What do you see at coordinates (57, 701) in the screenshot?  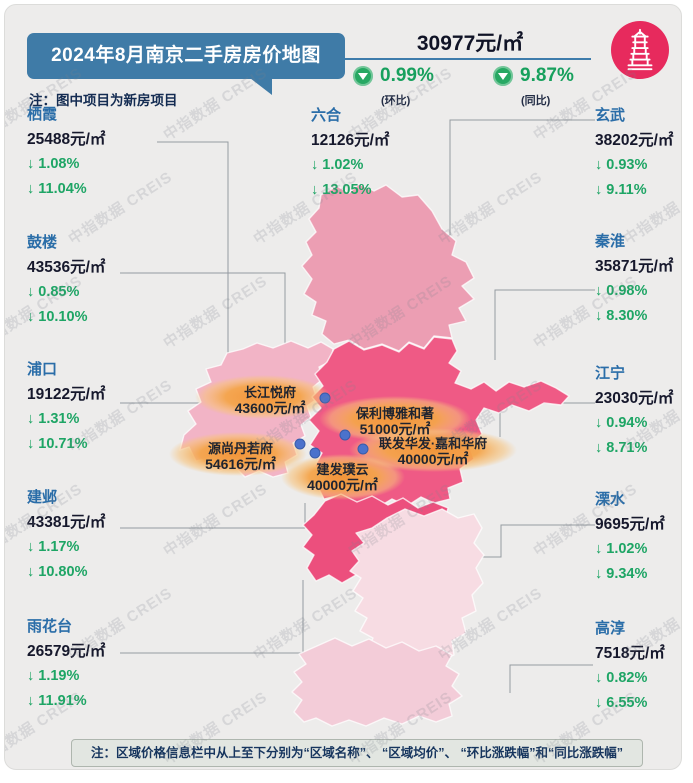 I see `district-yoy-change: ↓ 11.91%` at bounding box center [57, 701].